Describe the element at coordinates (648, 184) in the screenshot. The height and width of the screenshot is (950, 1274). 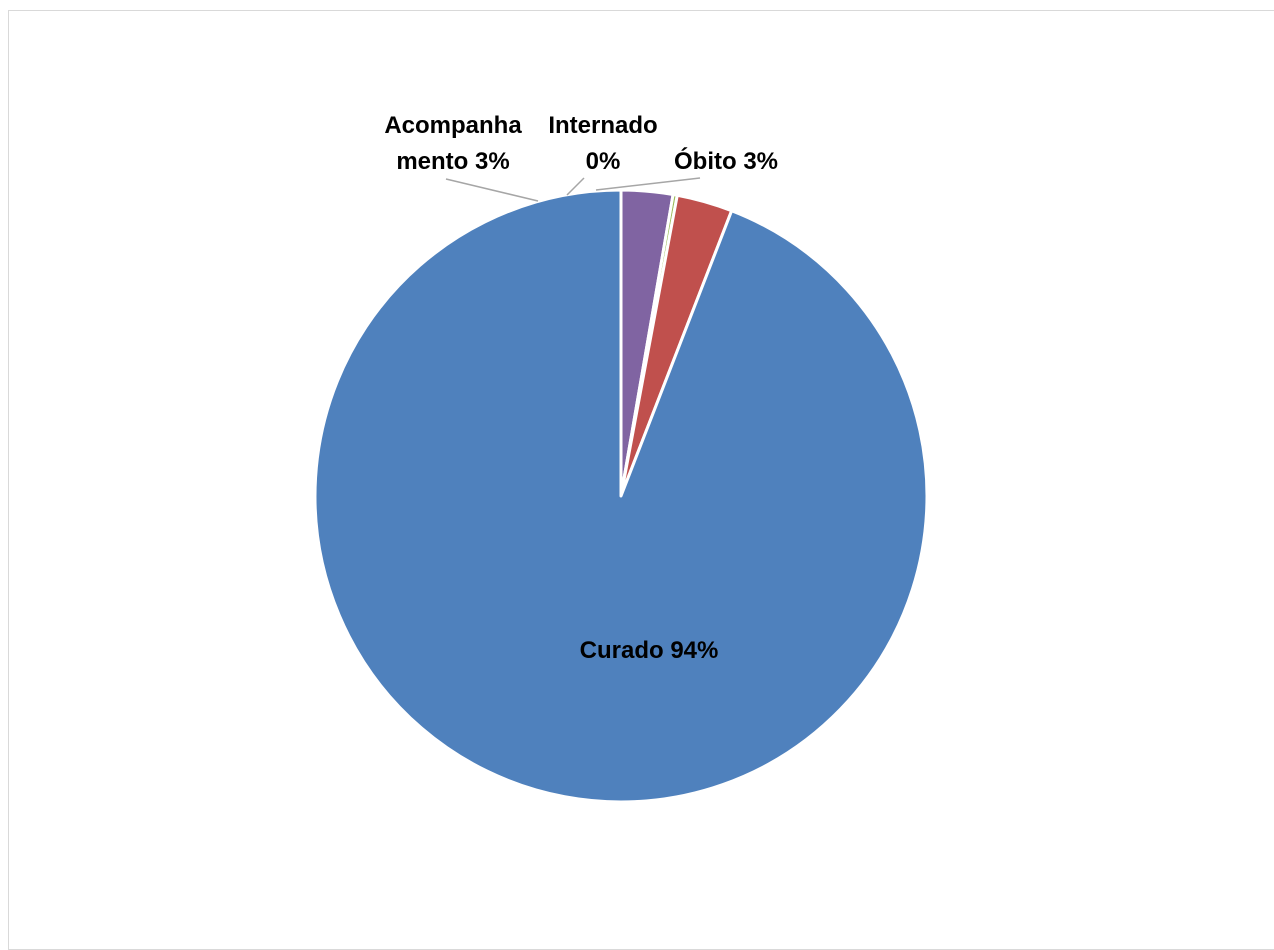
I see `leader-line-obito` at that location.